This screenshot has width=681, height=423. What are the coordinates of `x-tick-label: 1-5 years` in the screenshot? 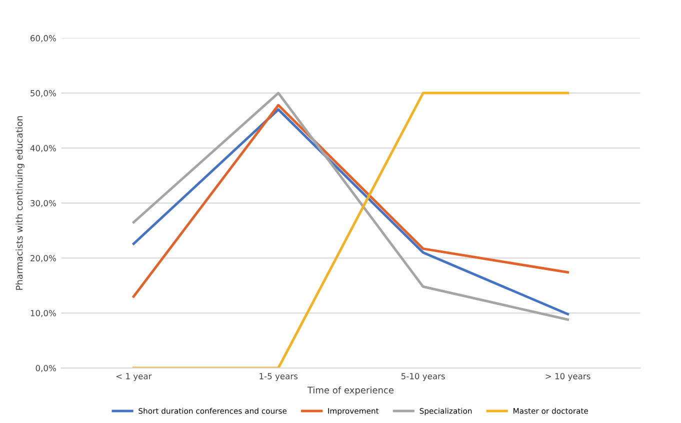 It's located at (279, 377).